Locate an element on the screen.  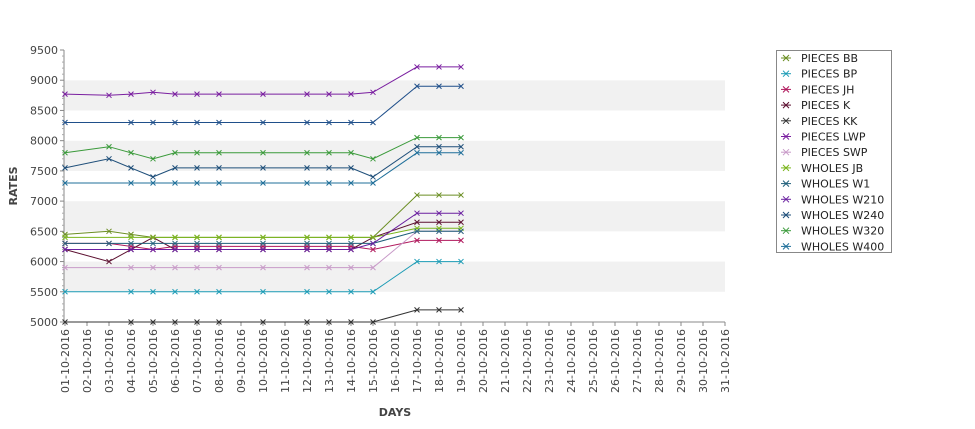
x-tick-label: 20-10-2016 is located at coordinates (483, 361).